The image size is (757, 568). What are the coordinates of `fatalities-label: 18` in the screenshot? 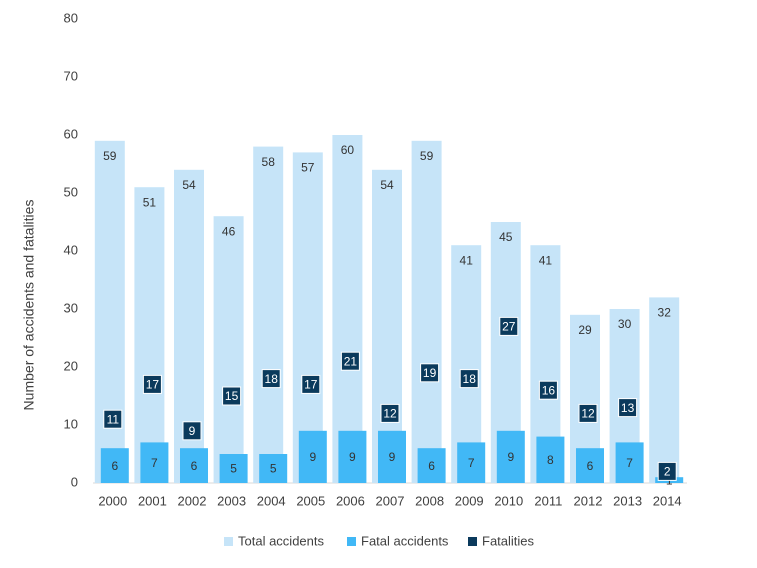 It's located at (470, 379).